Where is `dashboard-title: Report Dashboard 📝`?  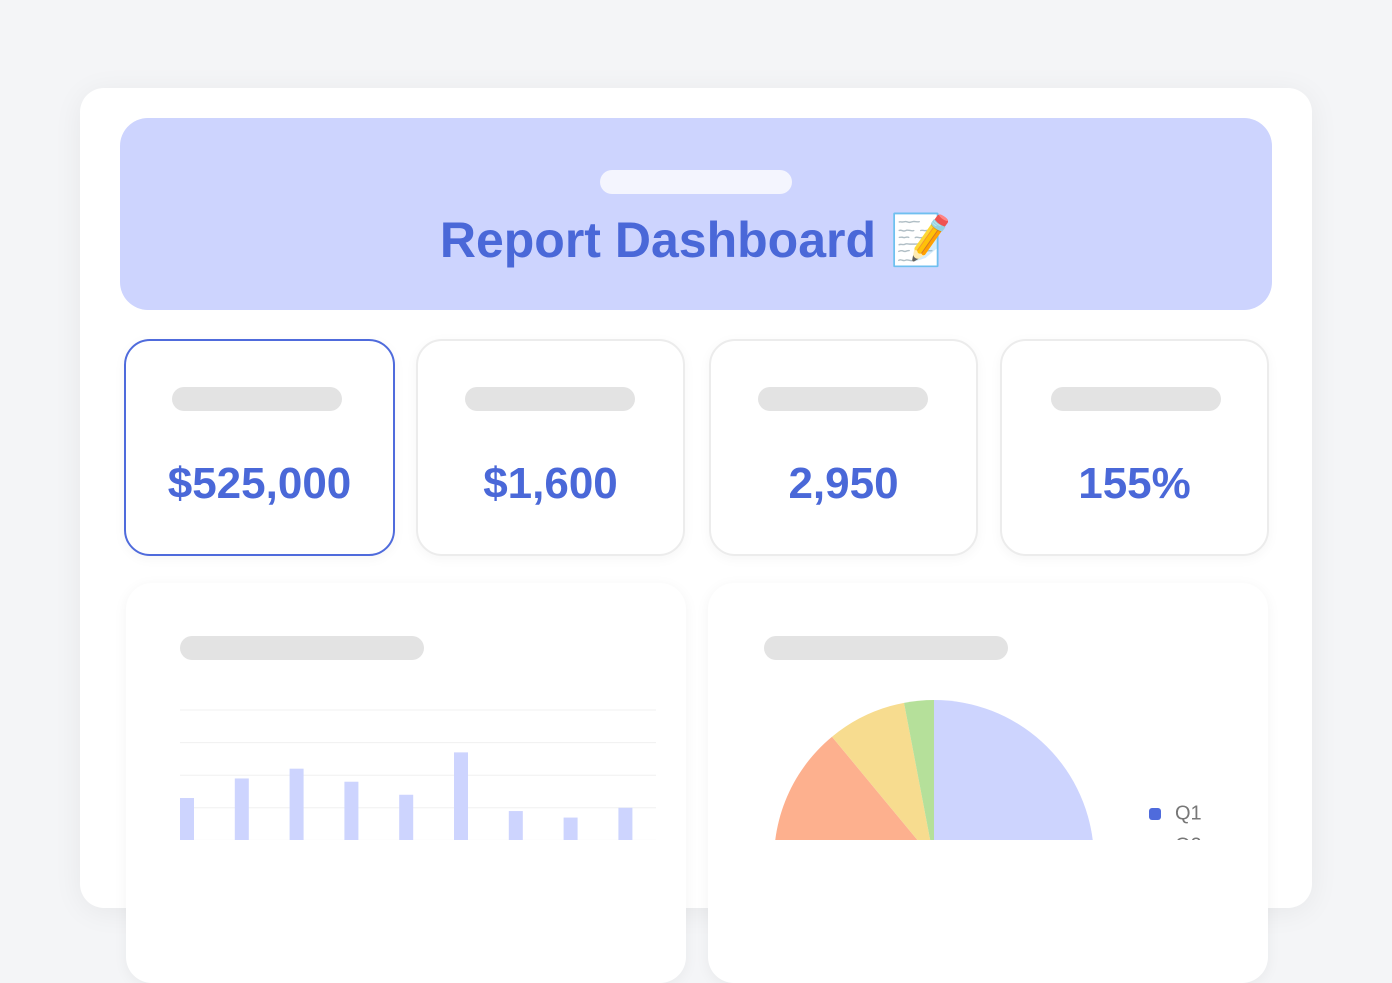 dashboard-title: Report Dashboard 📝 is located at coordinates (696, 240).